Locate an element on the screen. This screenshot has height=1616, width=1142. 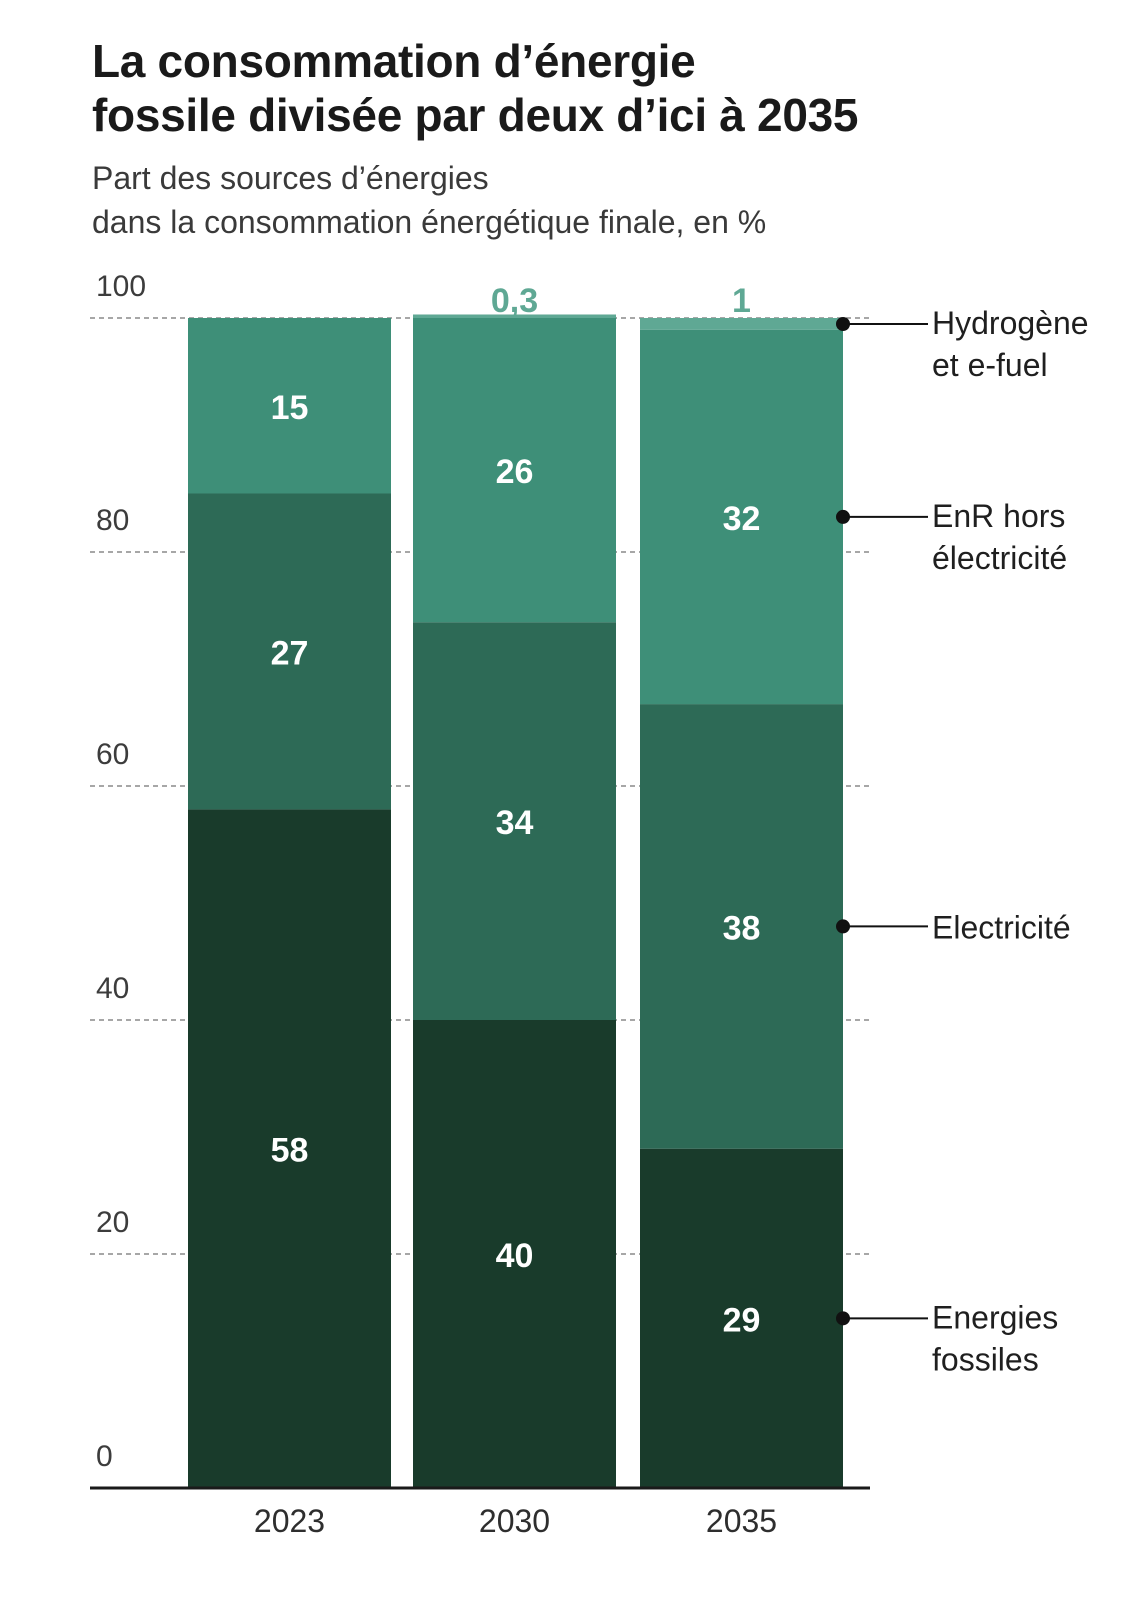
legend-label-0-0: Hydrogène is located at coordinates (1010, 323).